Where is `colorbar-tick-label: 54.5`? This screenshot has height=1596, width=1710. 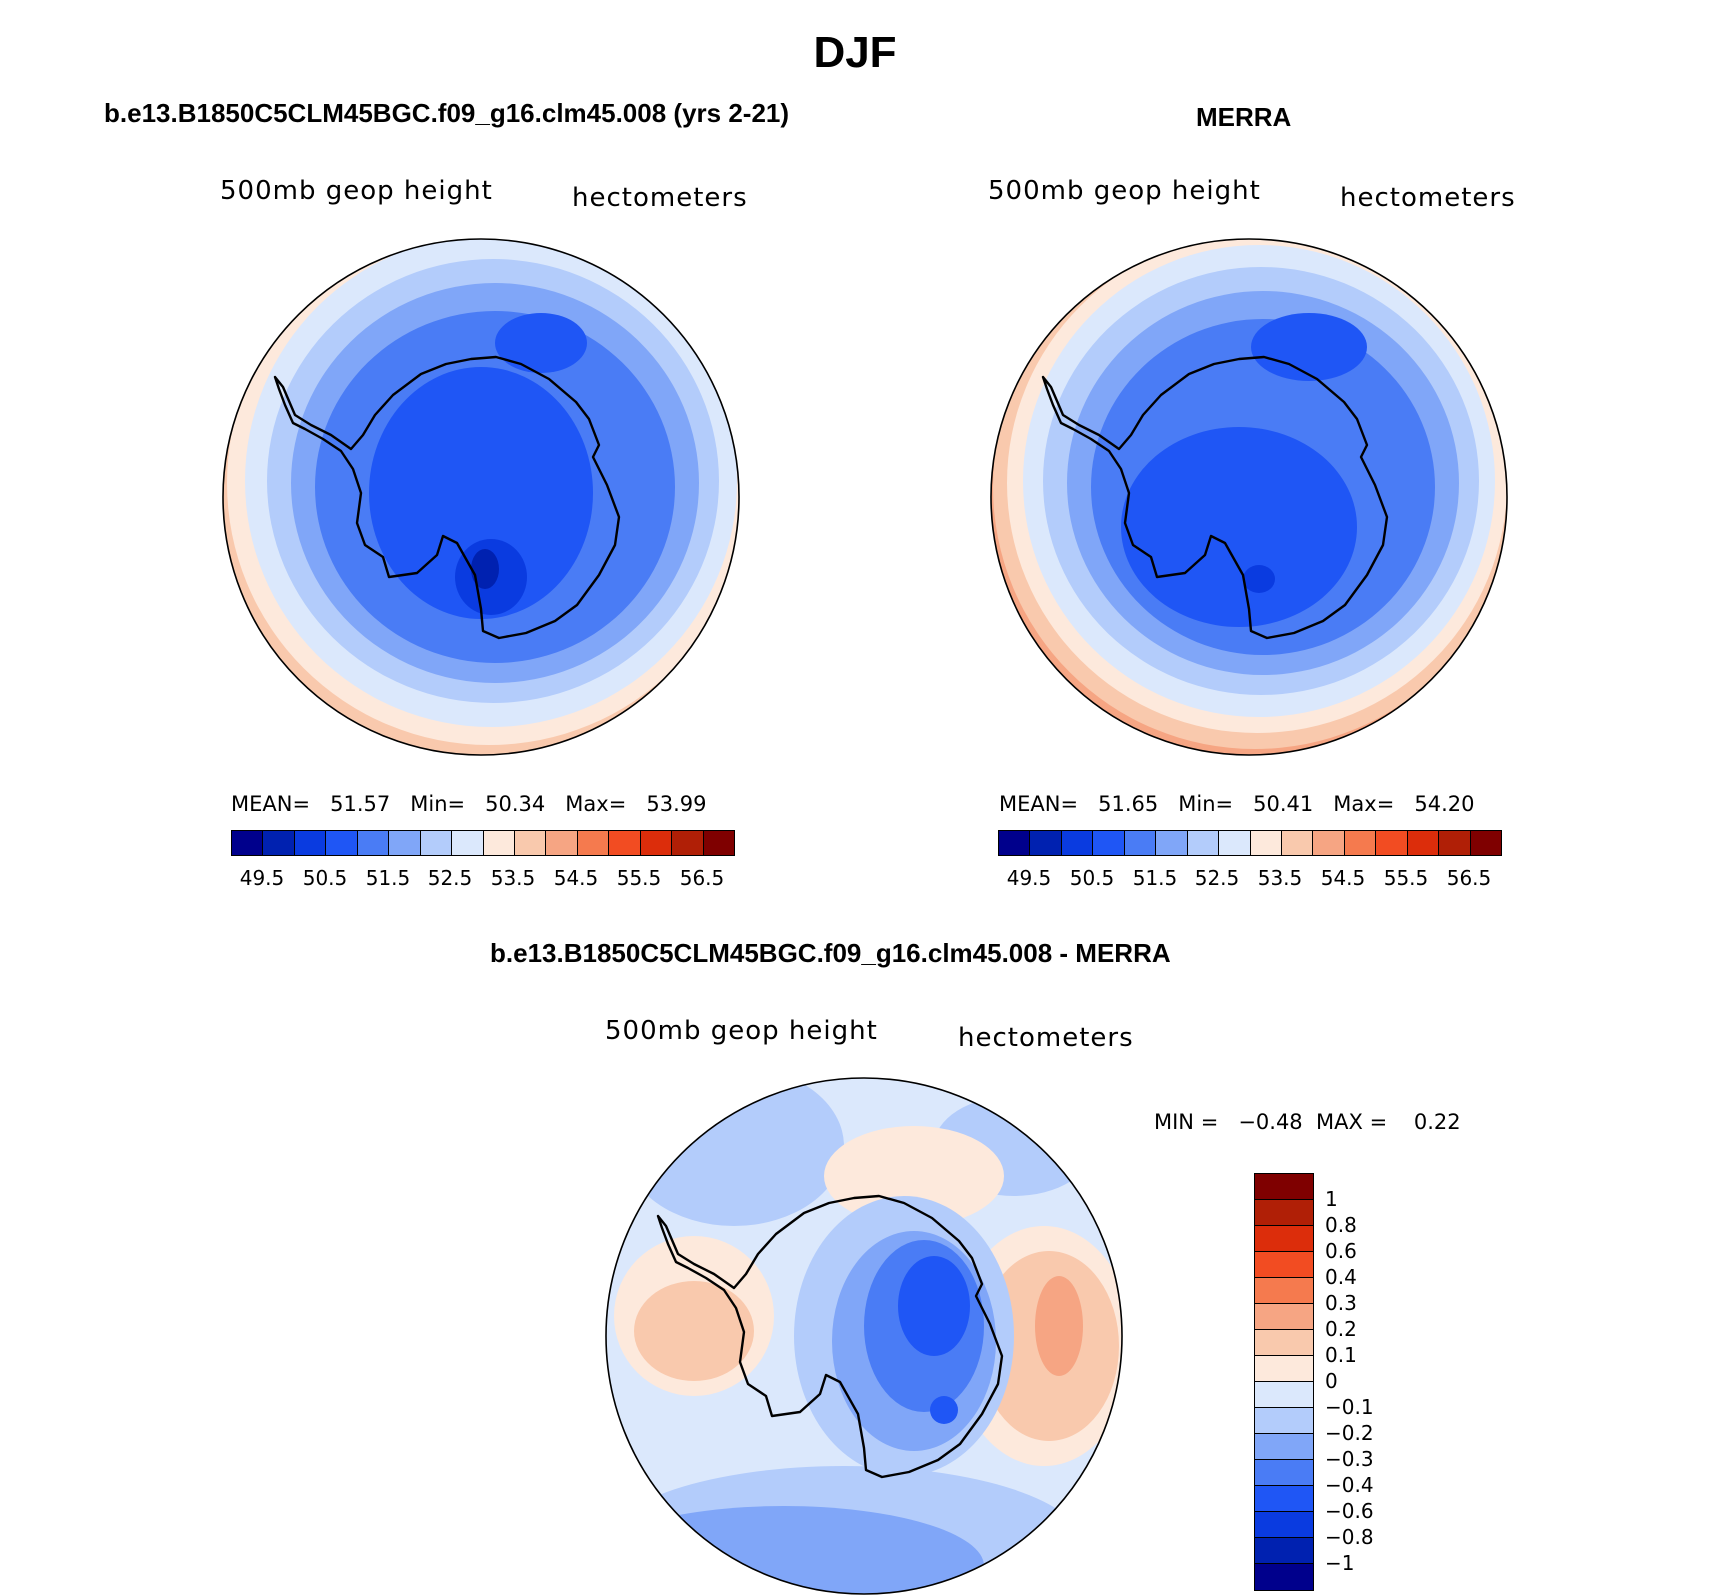 colorbar-tick-label: 54.5 is located at coordinates (1343, 878).